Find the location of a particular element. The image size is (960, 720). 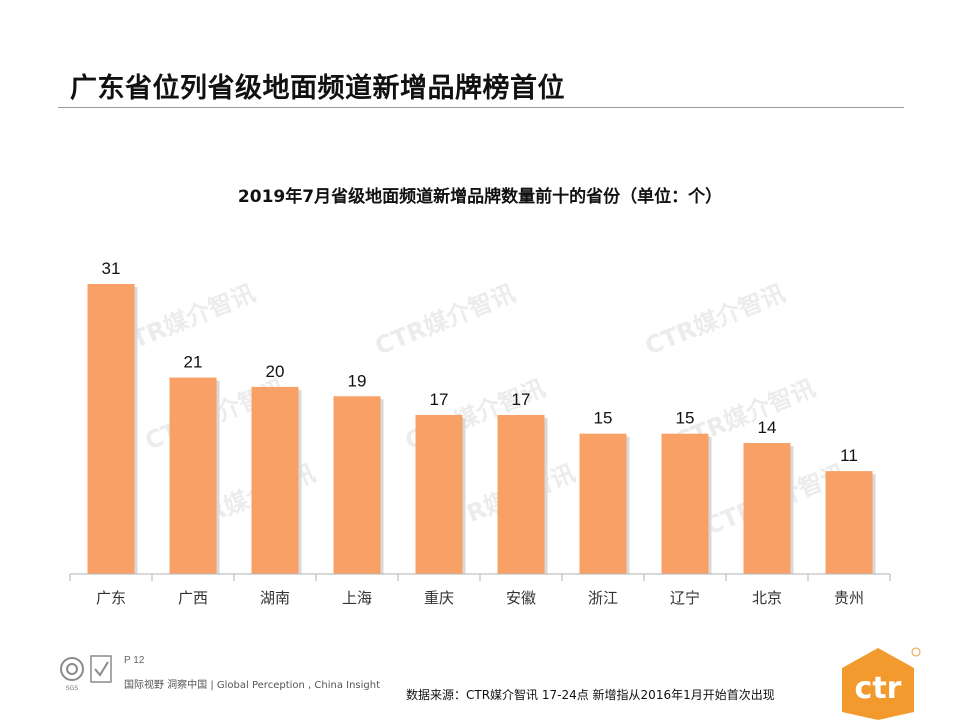

ctr-logo-text: ctr is located at coordinates (878, 688).